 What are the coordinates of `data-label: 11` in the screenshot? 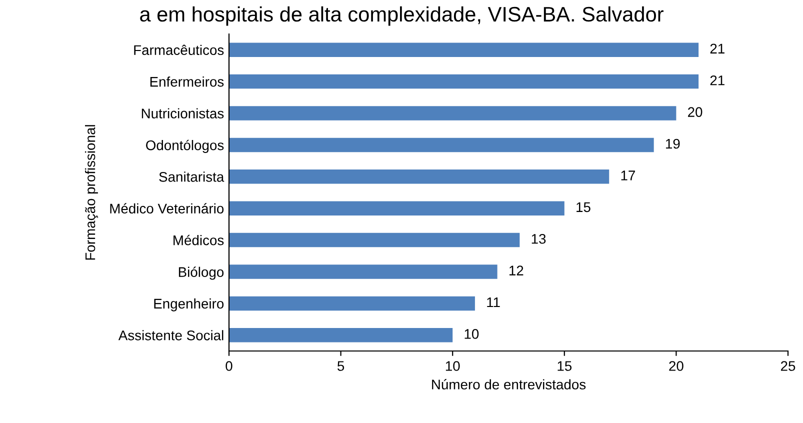 It's located at (493, 302).